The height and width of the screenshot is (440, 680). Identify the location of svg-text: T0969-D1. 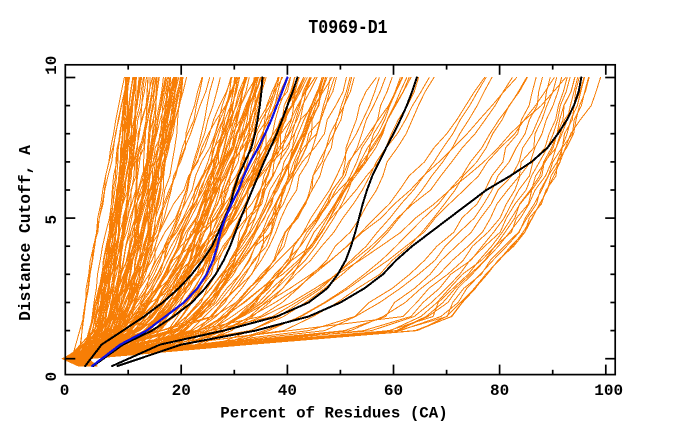
(347, 29).